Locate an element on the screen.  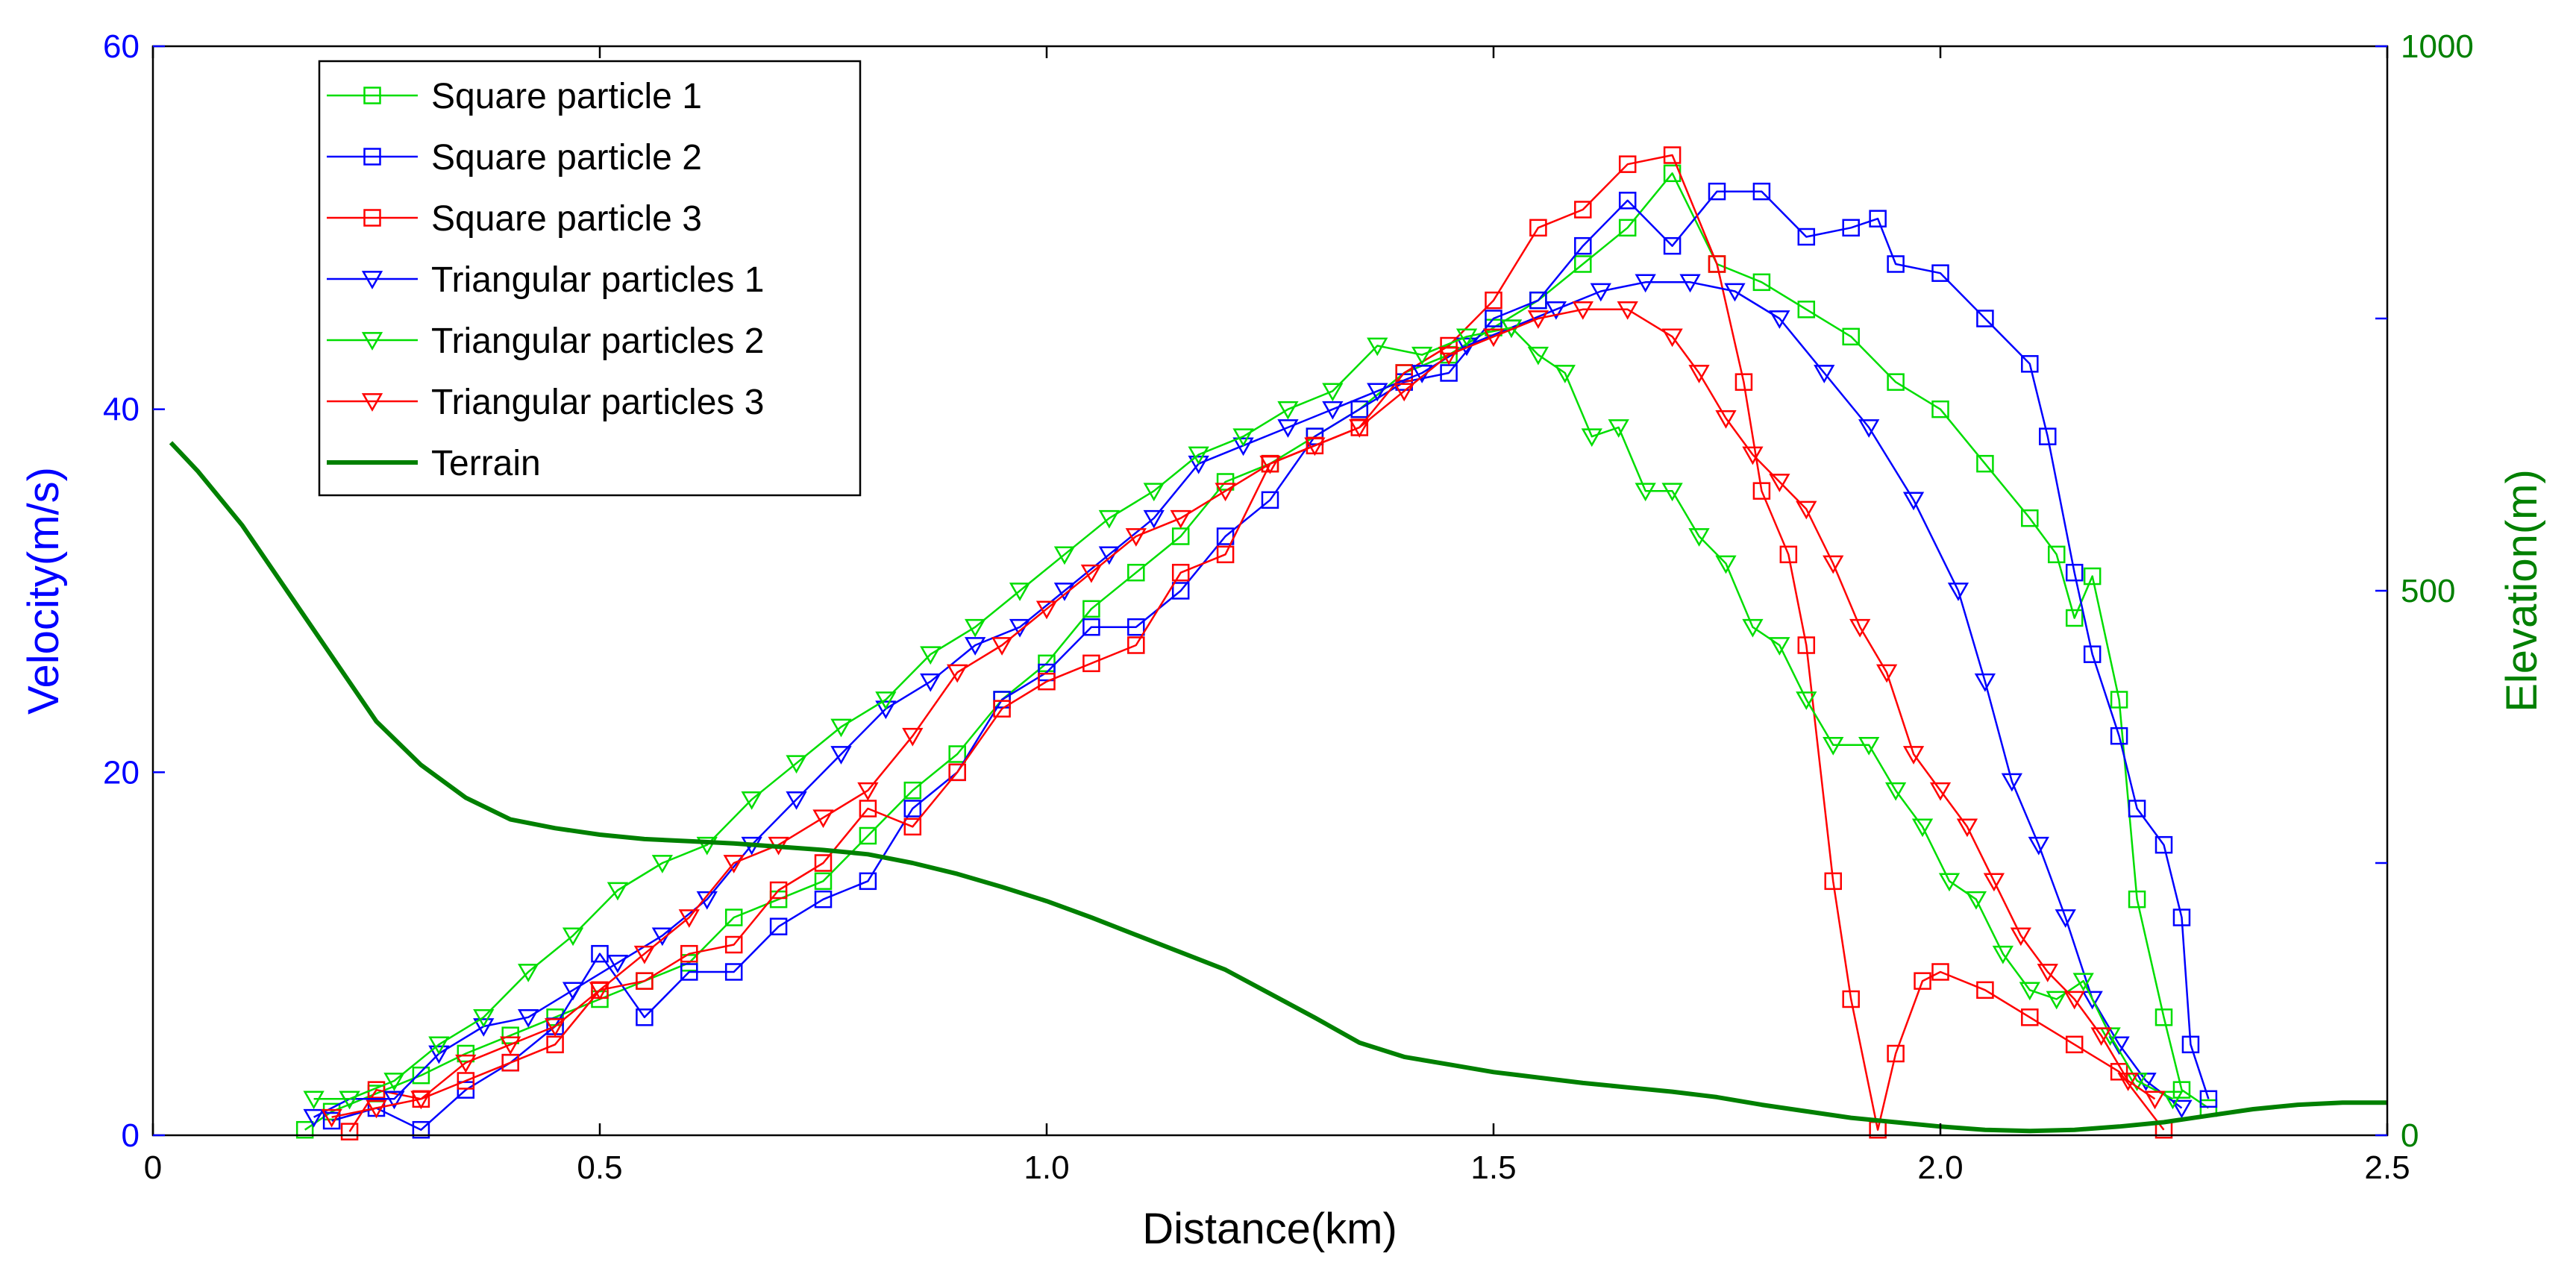
legend-entry: Triangular particles 2 is located at coordinates (545, 341).